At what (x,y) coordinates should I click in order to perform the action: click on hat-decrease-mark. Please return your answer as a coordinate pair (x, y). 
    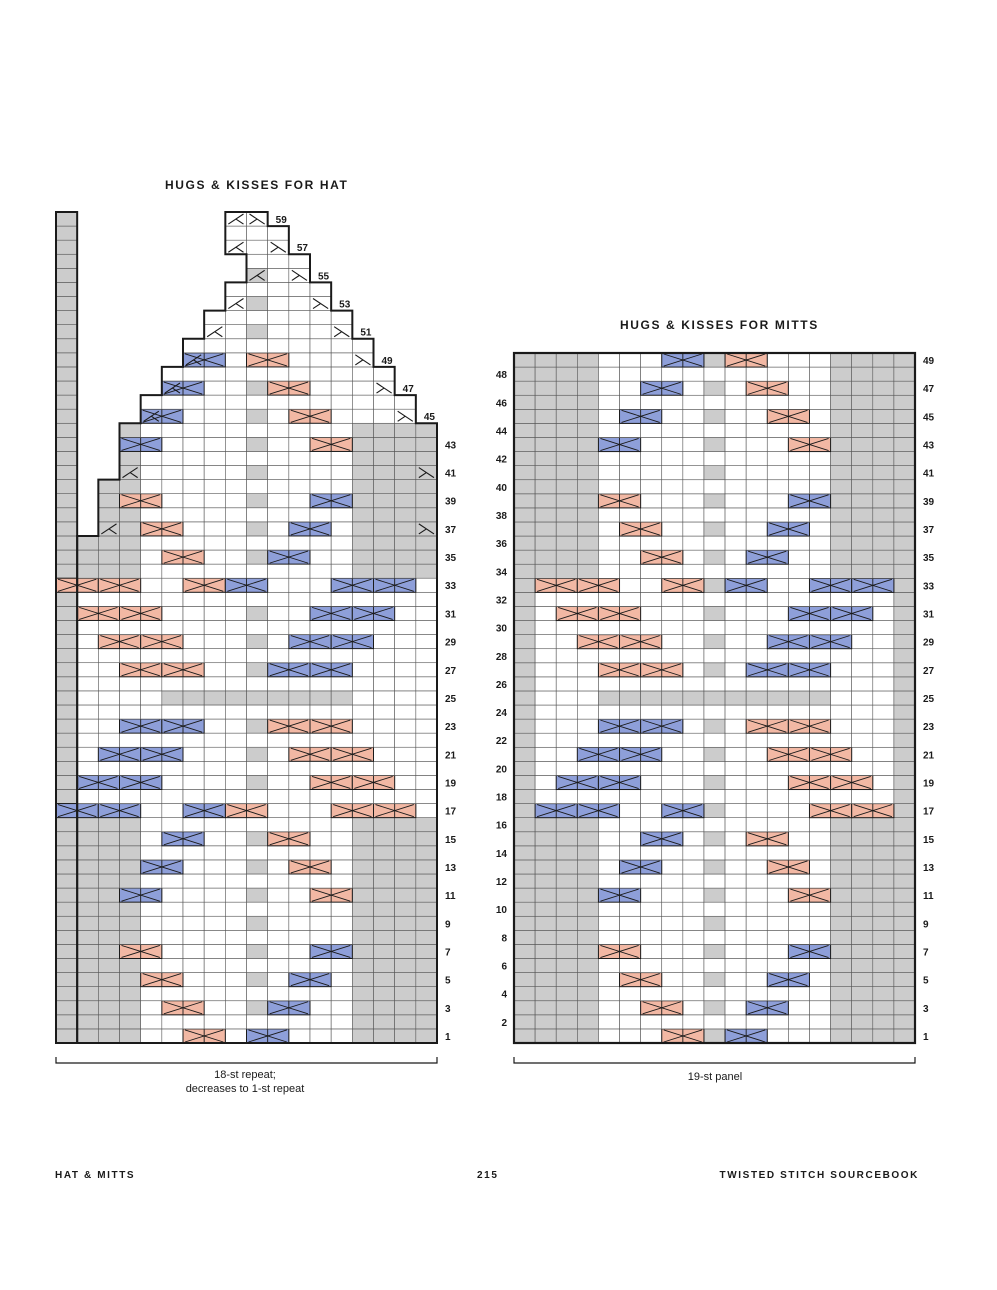
    Looking at the image, I should click on (257, 275).